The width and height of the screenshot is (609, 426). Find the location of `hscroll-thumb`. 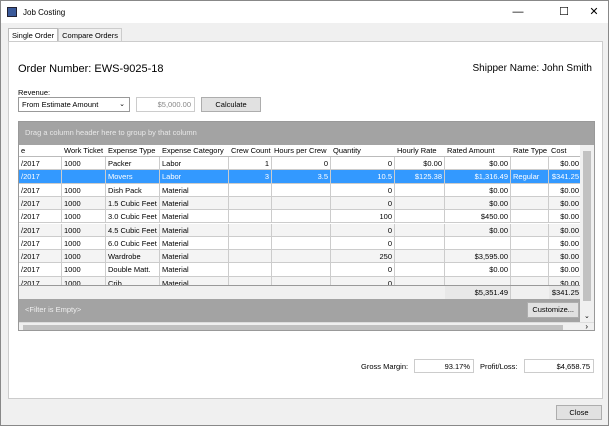

hscroll-thumb is located at coordinates (293, 327).